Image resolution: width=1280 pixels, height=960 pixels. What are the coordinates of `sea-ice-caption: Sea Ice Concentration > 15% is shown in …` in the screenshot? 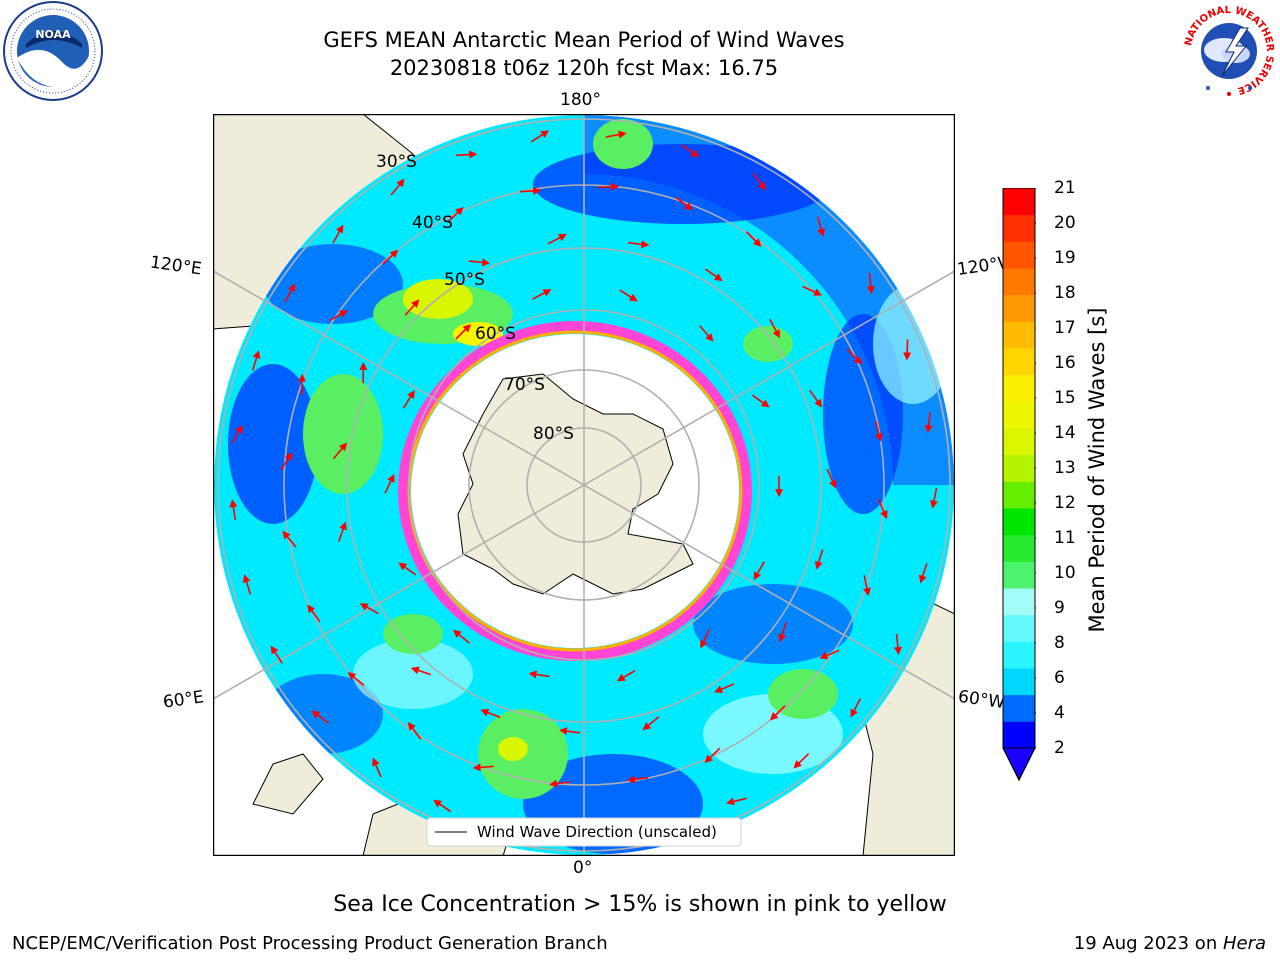 It's located at (640, 904).